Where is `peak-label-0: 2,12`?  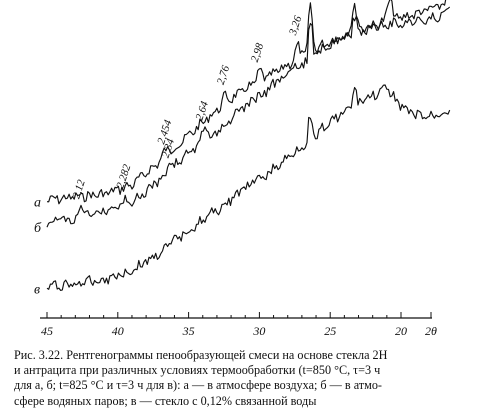 peak-label-0: 2,12 is located at coordinates (79, 189).